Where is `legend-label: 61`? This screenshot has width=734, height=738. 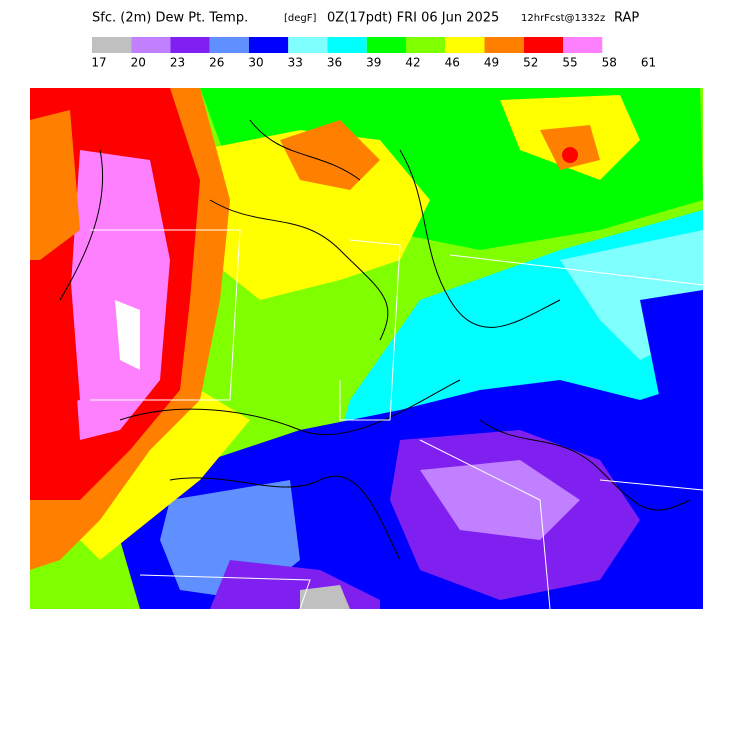
legend-label: 61 is located at coordinates (648, 63).